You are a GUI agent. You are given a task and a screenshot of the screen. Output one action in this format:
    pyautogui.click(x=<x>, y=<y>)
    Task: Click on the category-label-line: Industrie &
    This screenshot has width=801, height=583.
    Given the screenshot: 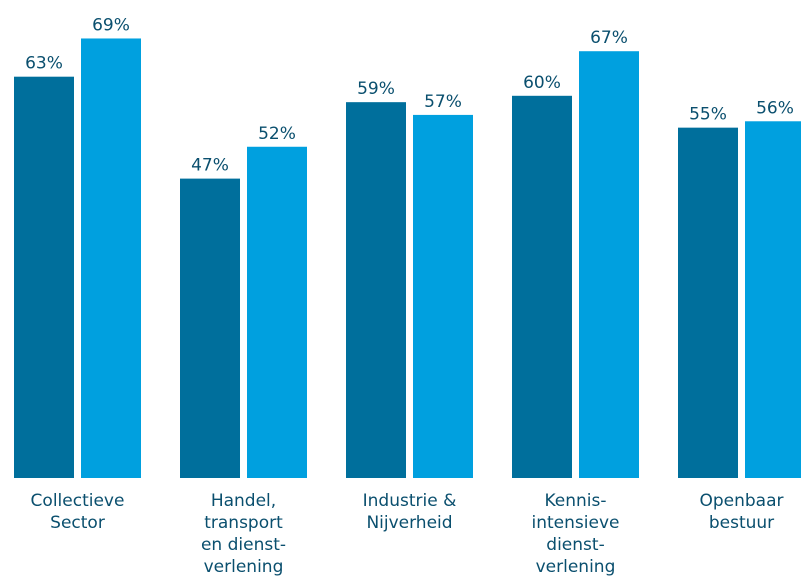 What is the action you would take?
    pyautogui.click(x=410, y=501)
    